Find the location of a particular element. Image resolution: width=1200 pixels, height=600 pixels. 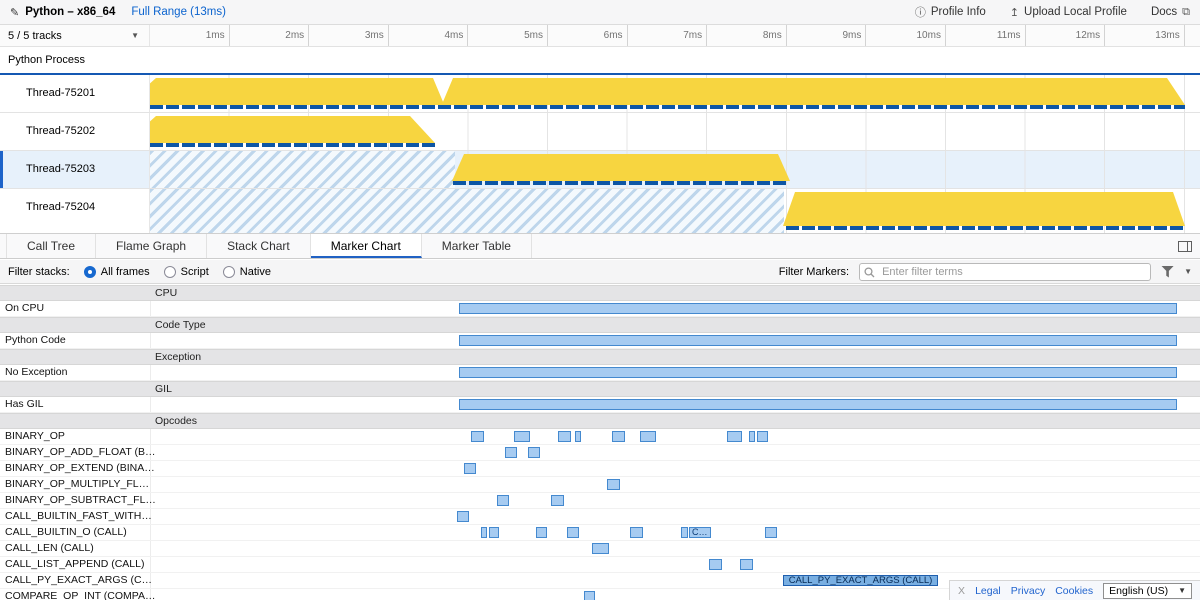

marker-row: BINARY_OP is located at coordinates (600, 437).